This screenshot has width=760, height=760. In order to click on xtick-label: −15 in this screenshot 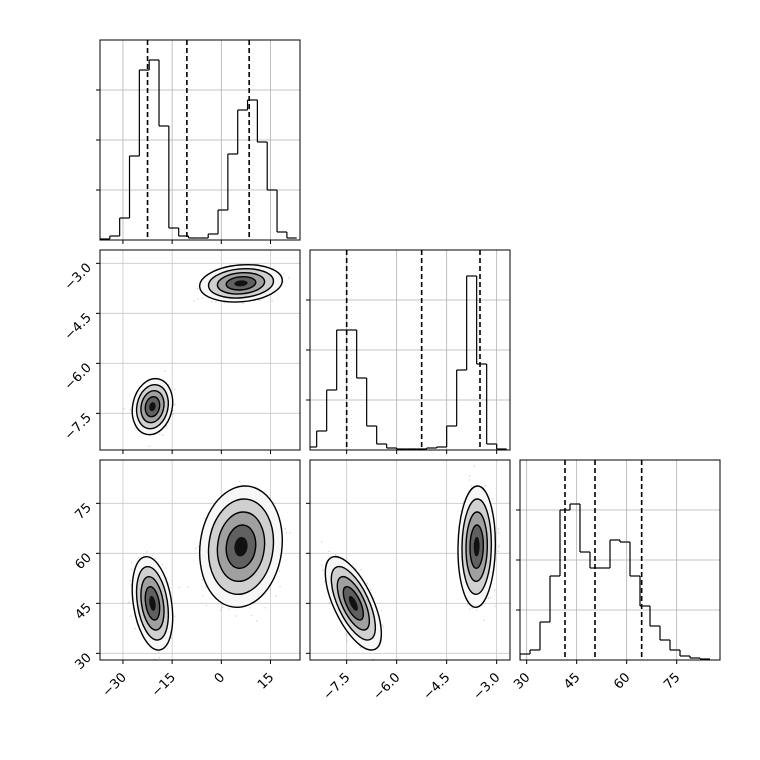, I will do `click(164, 685)`.